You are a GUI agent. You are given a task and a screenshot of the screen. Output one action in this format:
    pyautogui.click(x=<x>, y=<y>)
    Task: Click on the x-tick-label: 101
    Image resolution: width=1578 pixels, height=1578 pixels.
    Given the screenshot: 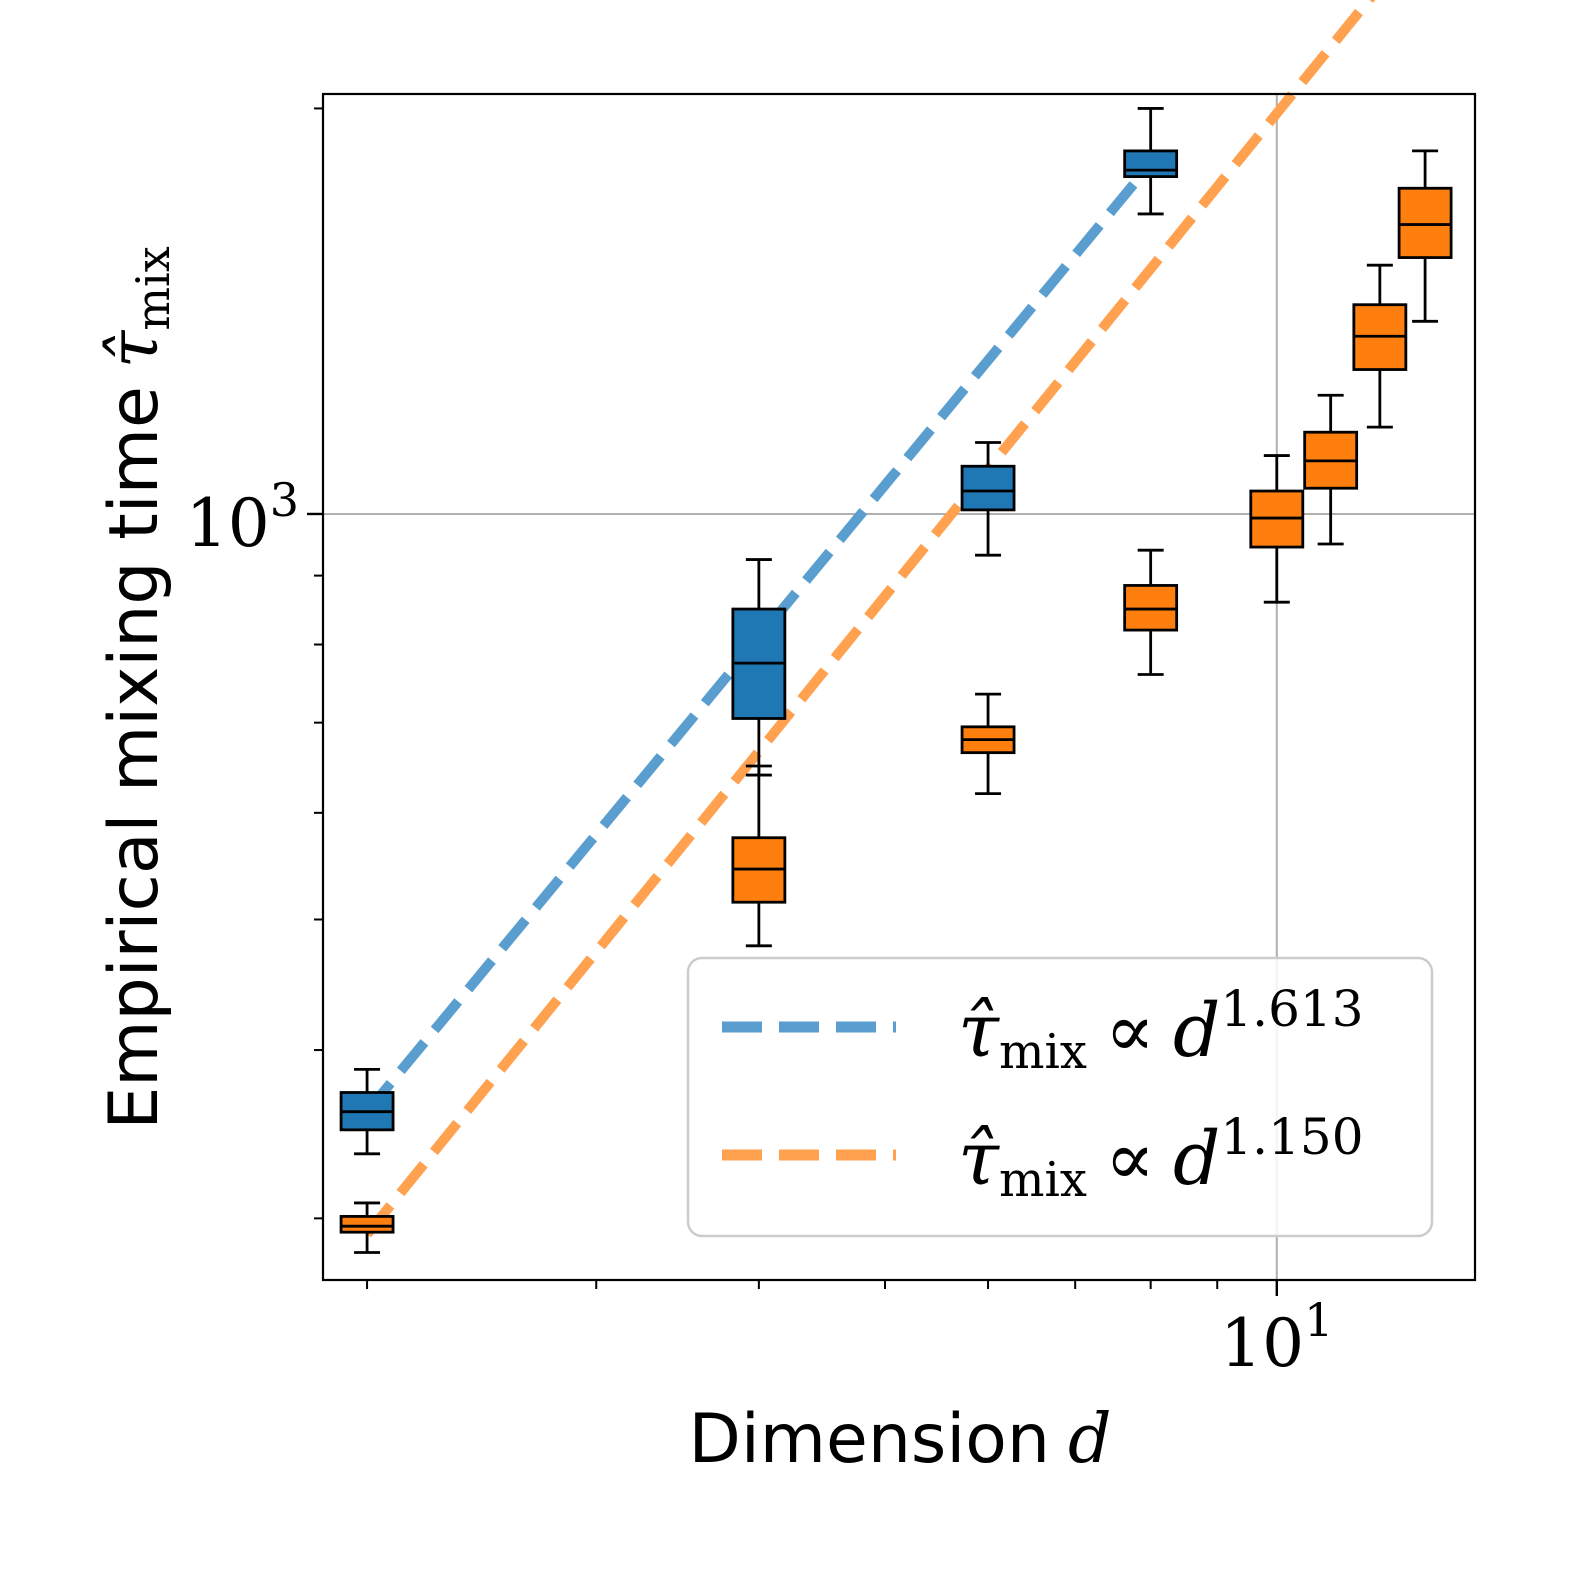 What is the action you would take?
    pyautogui.click(x=1276, y=1337)
    